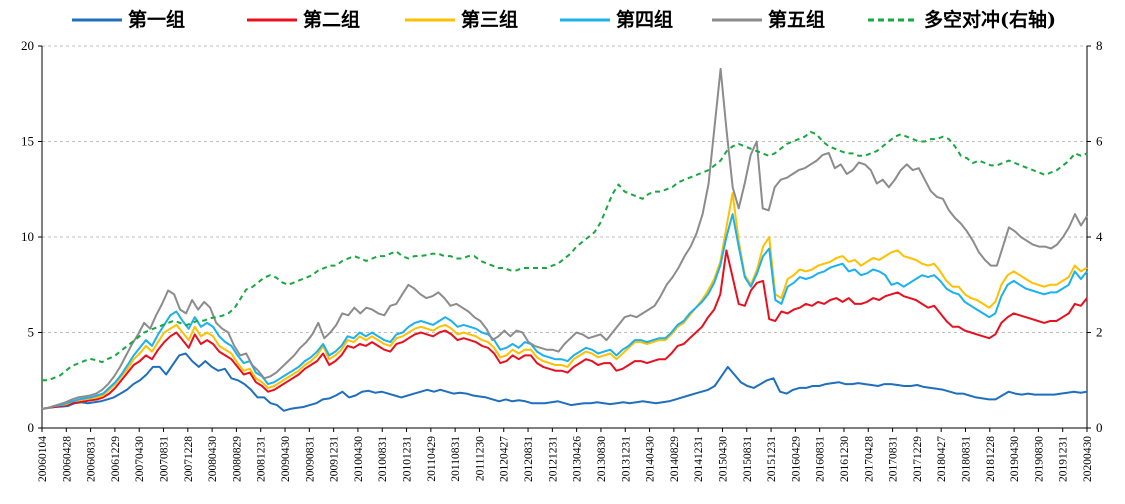 This screenshot has width=1125, height=504. Describe the element at coordinates (27, 45) in the screenshot. I see `y-left-tick-label: 20` at that location.